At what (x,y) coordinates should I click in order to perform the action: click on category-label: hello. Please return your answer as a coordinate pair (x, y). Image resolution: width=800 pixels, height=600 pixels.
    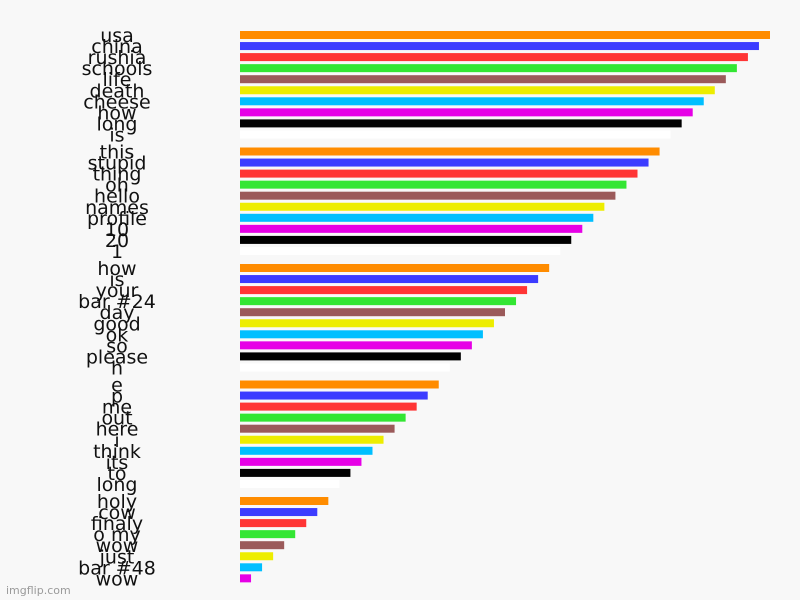
    Looking at the image, I should click on (117, 197).